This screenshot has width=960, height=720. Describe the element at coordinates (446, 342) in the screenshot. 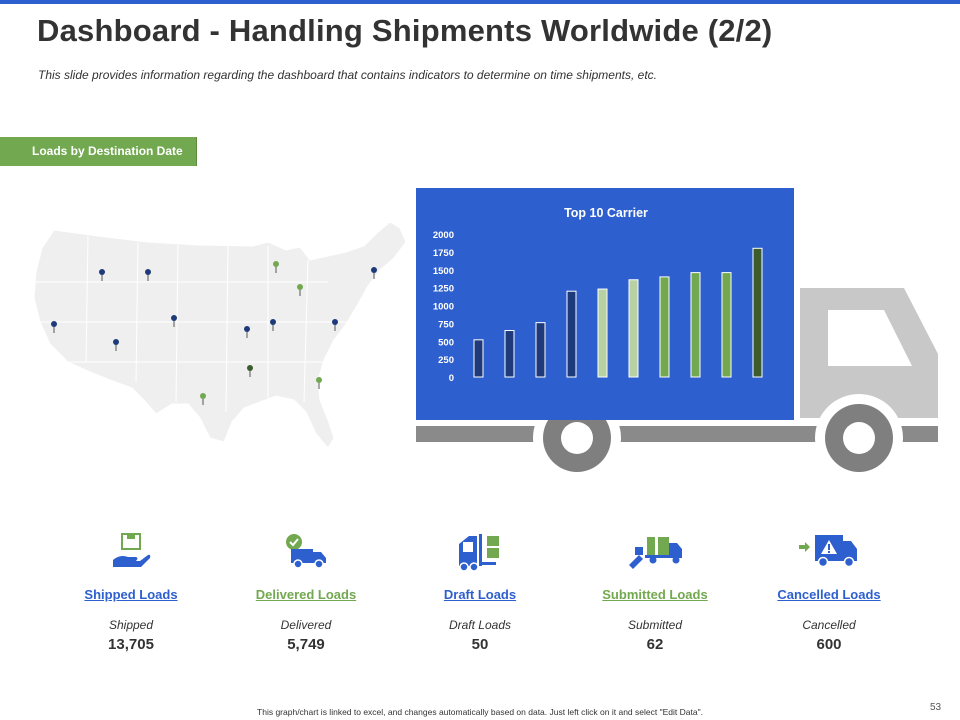

I see `y-tick-label: 500` at that location.